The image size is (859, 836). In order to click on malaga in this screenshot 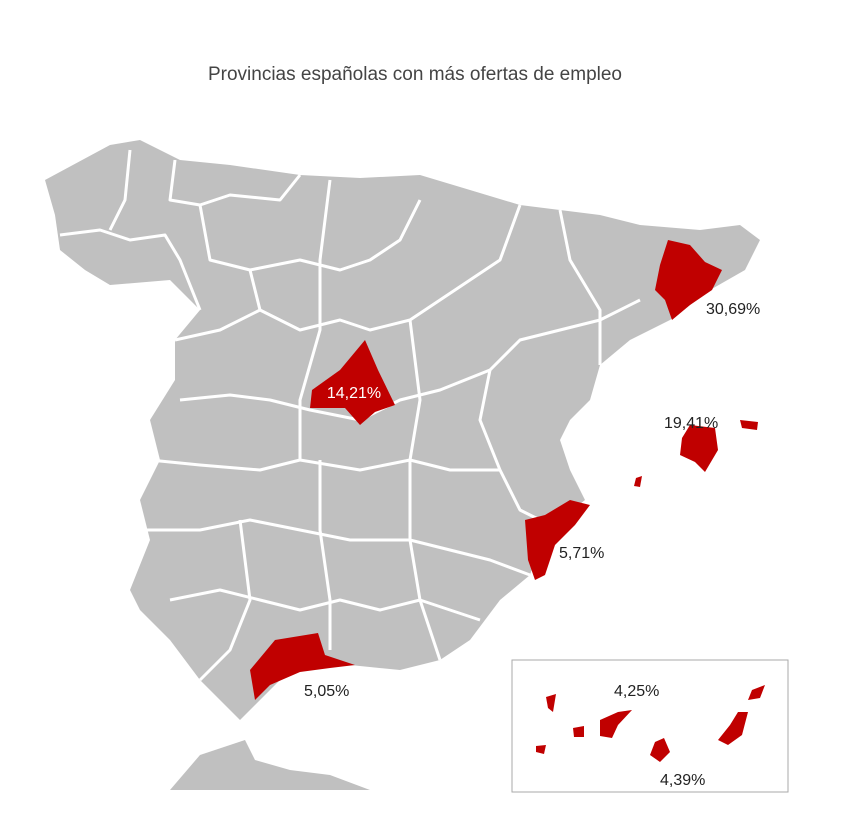, I will do `click(302, 666)`.